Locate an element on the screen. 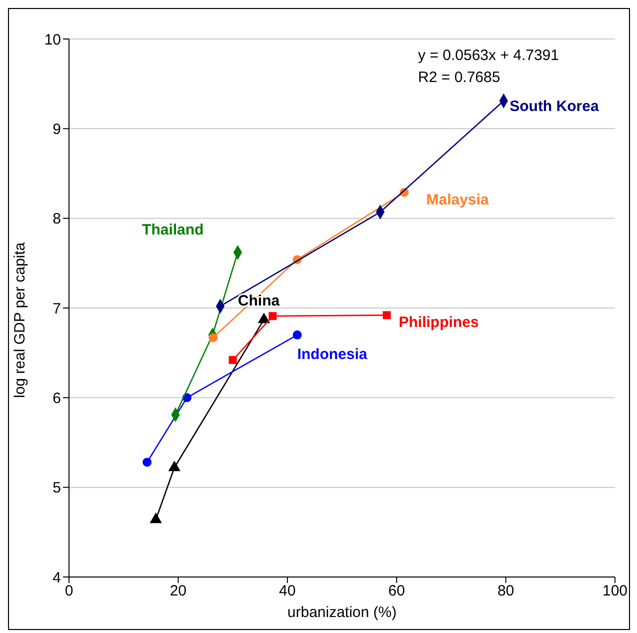  series-label: Indonesia is located at coordinates (332, 354).